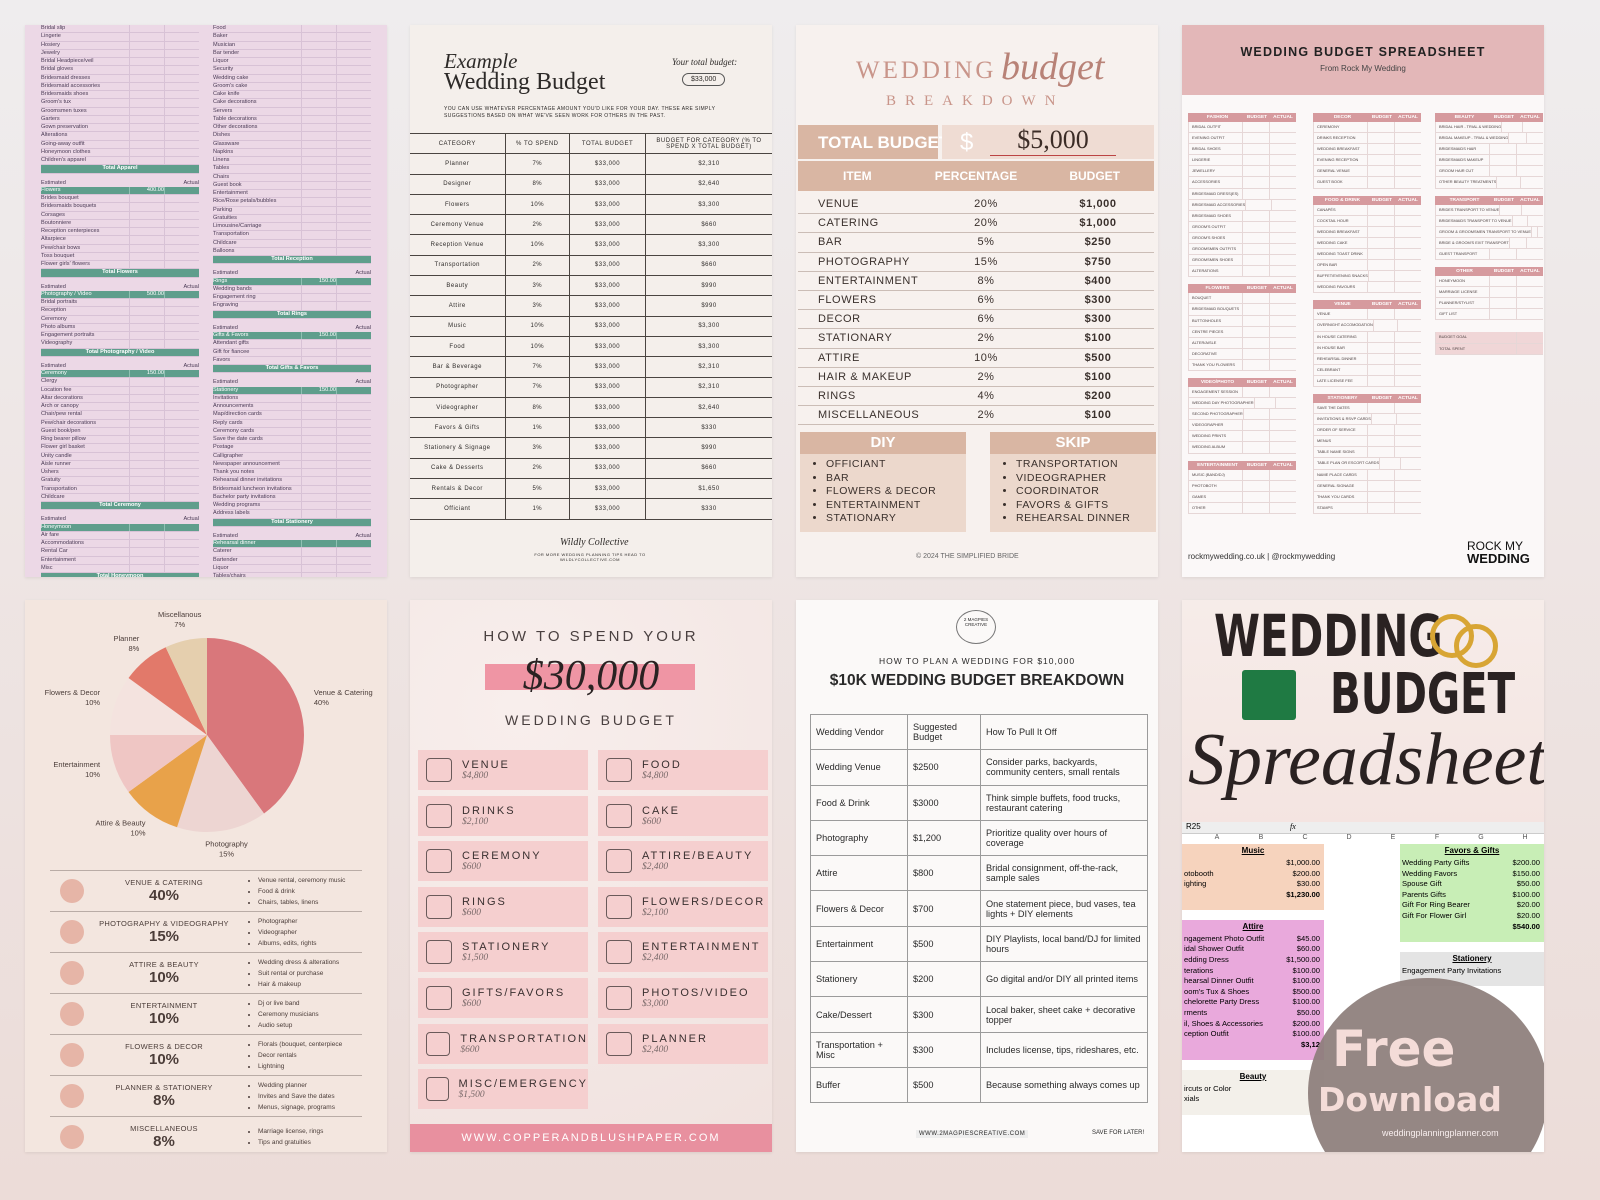 The image size is (1600, 1200). Describe the element at coordinates (221, 567) in the screenshot. I see `item: Liquor` at that location.